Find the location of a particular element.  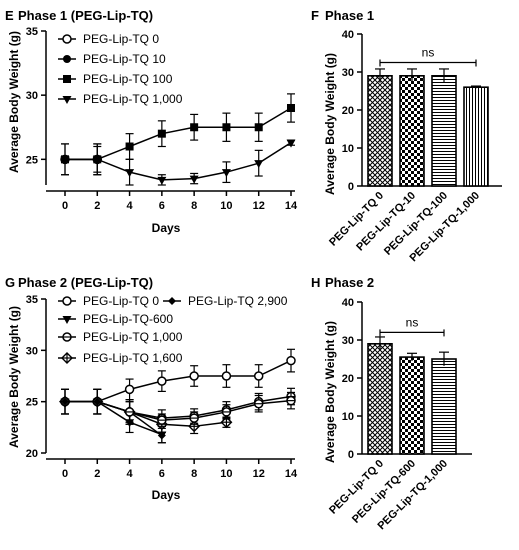

panel-g-series-5-line is located at coordinates (210, 410).